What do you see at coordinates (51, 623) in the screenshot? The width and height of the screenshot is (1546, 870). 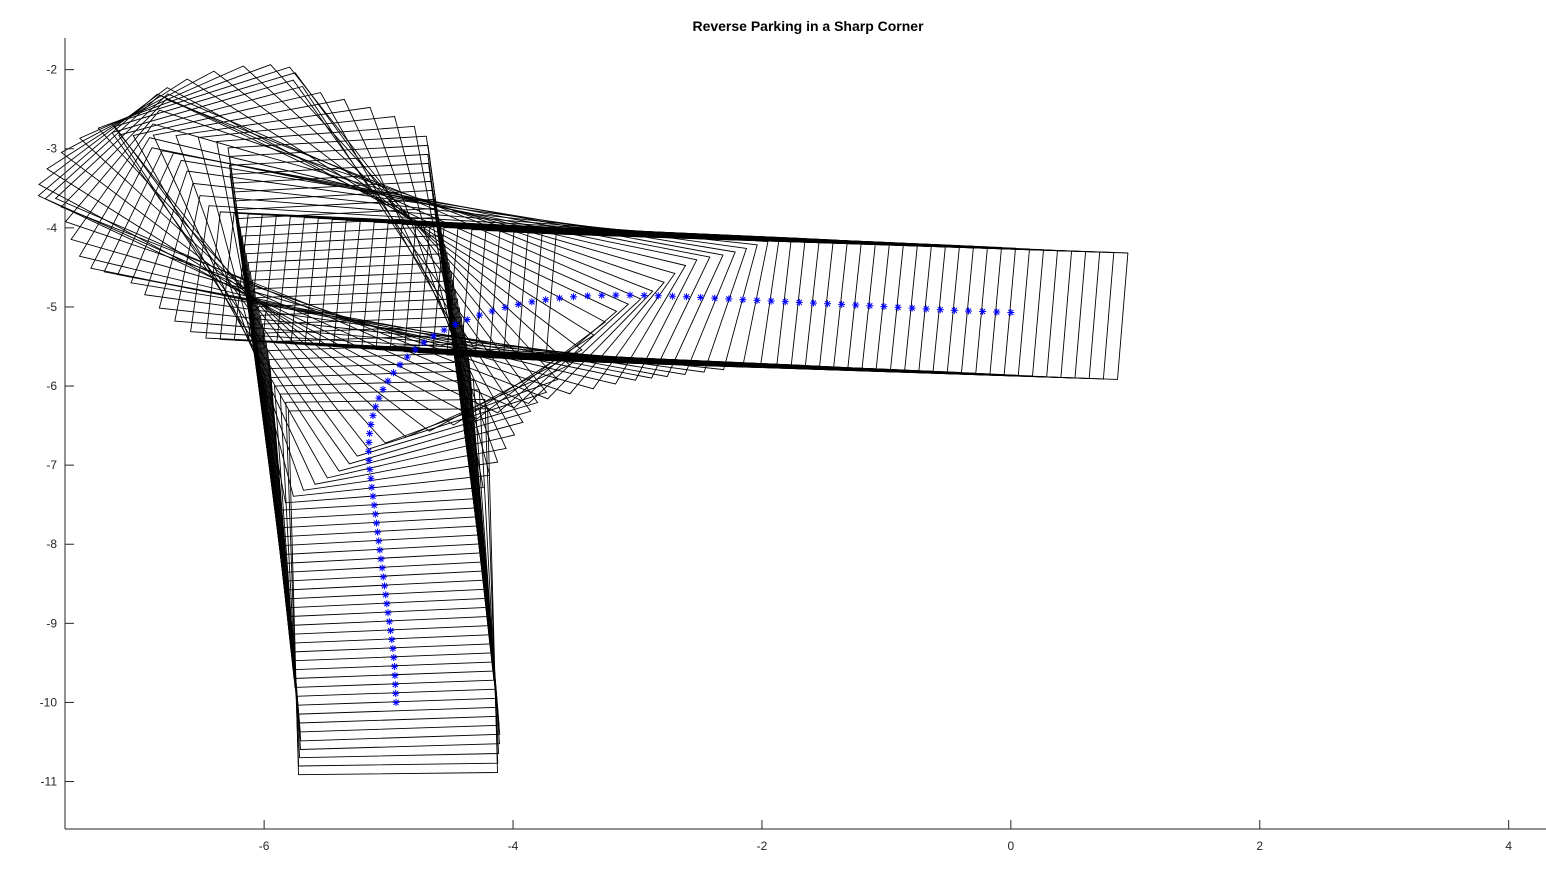 I see `y-tick-label: -9` at bounding box center [51, 623].